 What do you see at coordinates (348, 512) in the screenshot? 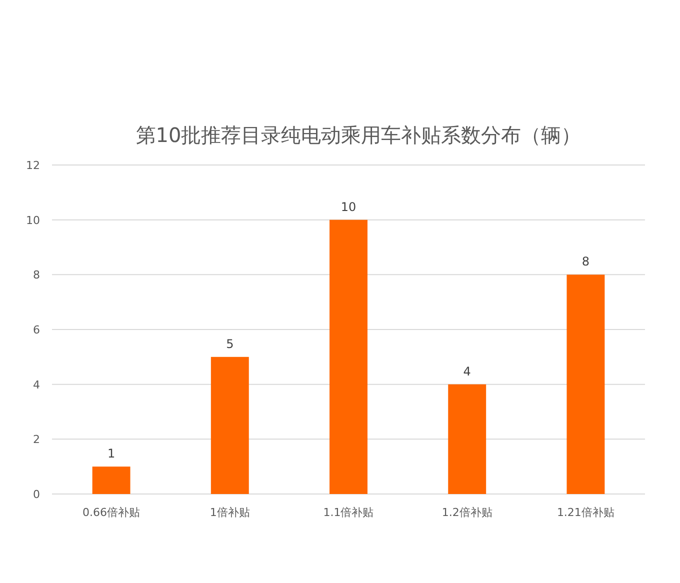
I see `x-tick-label: 1.1倍补贴` at bounding box center [348, 512].